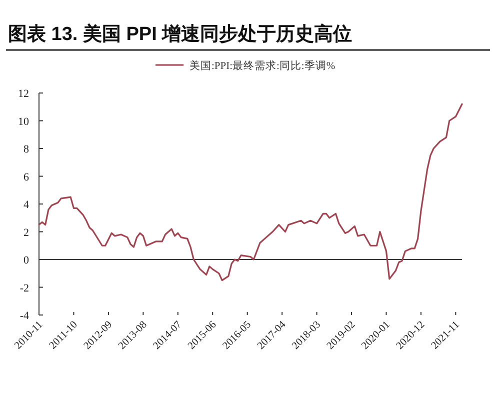 The image size is (500, 393). I want to click on y-tick-label: 6, so click(27, 177).